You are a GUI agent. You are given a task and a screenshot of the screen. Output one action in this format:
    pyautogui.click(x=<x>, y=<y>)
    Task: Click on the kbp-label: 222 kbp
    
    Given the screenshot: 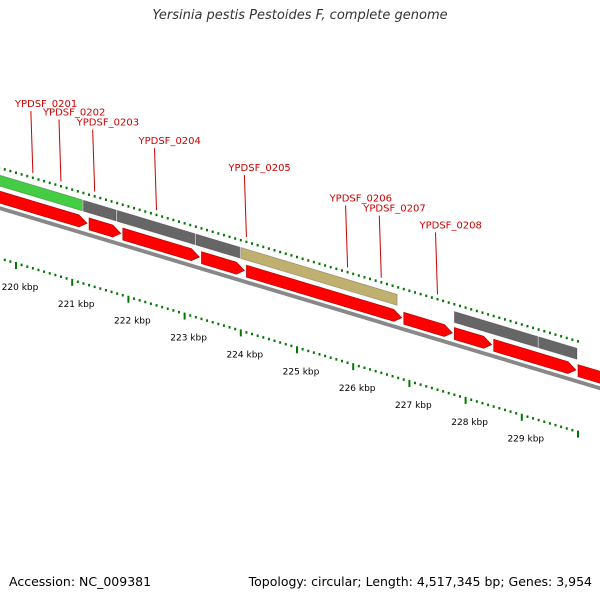 What is the action you would take?
    pyautogui.click(x=132, y=322)
    